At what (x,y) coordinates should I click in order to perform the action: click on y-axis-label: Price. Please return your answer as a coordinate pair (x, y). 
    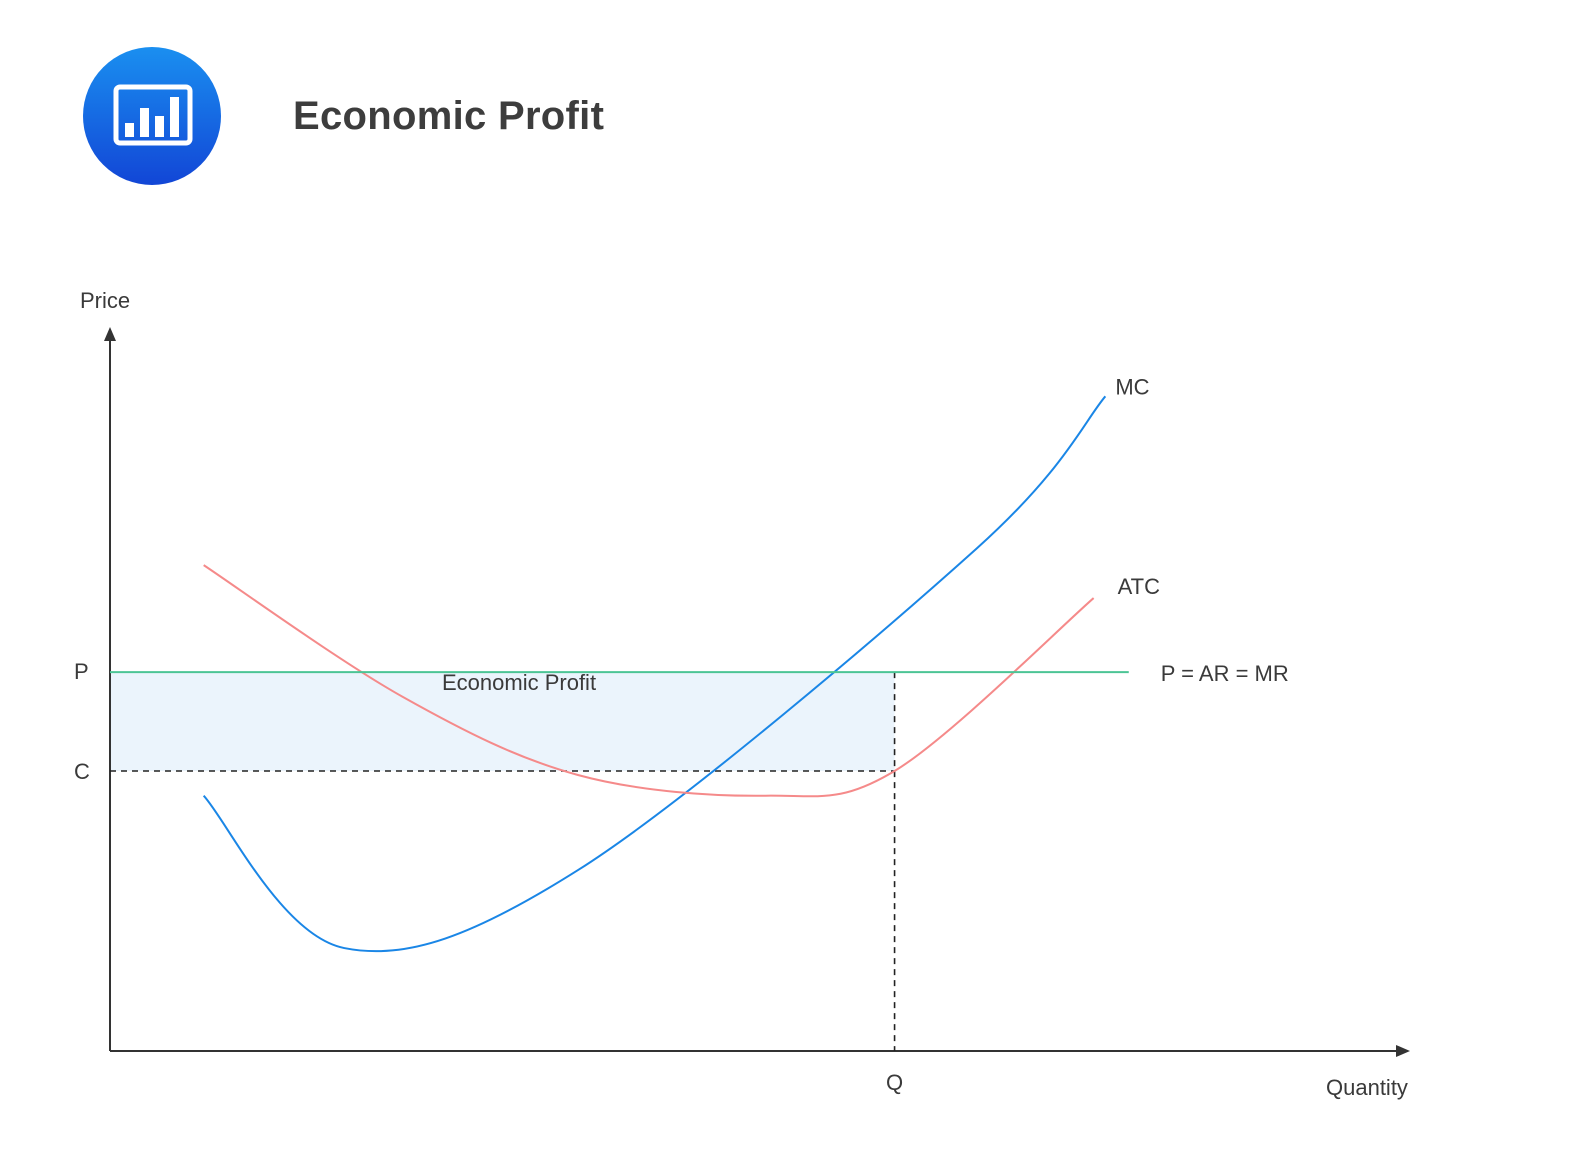
    Looking at the image, I should click on (105, 300).